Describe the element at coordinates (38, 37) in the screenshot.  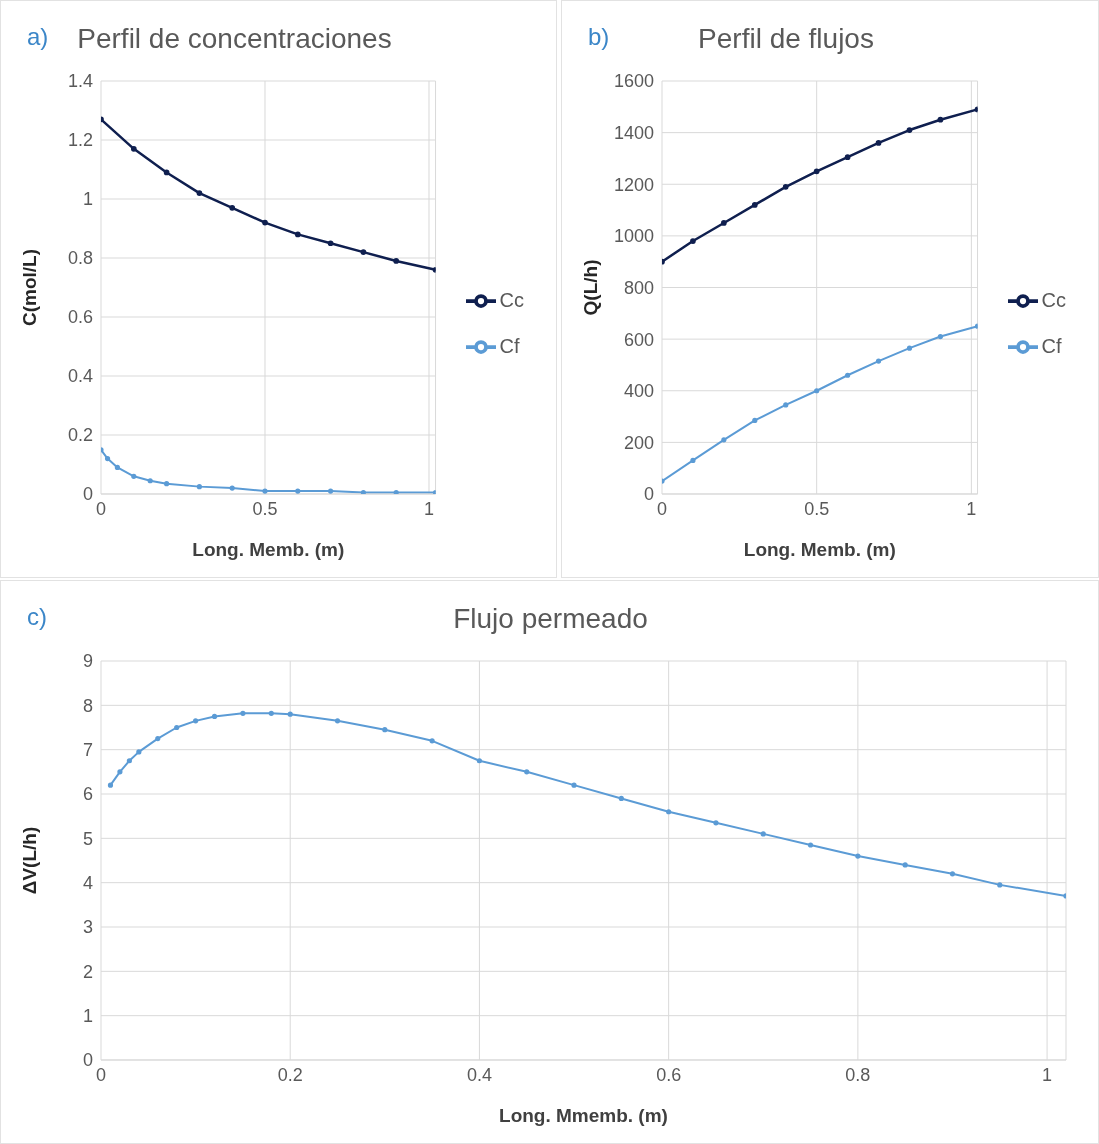
I see `text: a)` at that location.